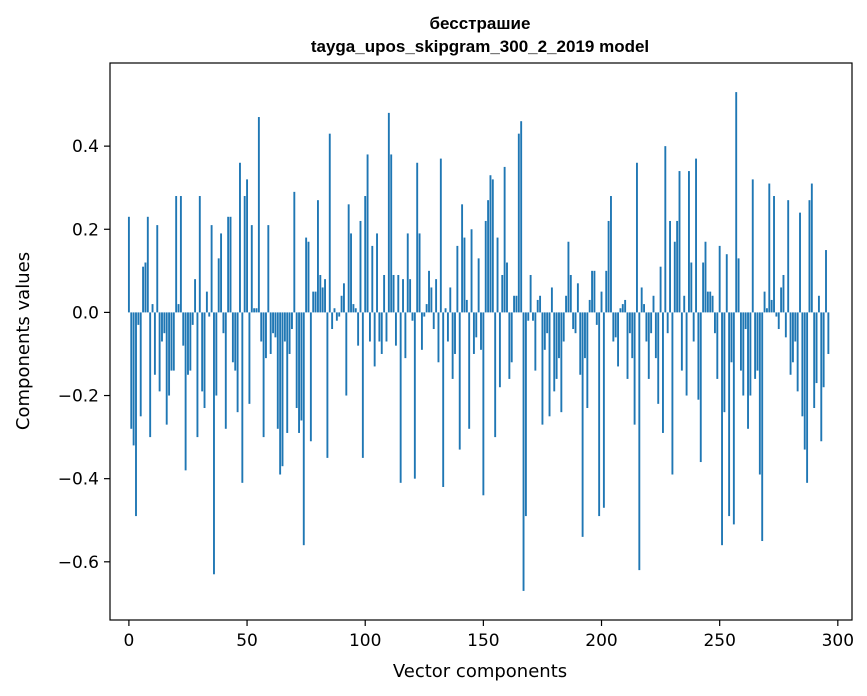 Image resolution: width=867 pixels, height=696 pixels. Describe the element at coordinates (719, 641) in the screenshot. I see `x-tick-label: 250` at that location.